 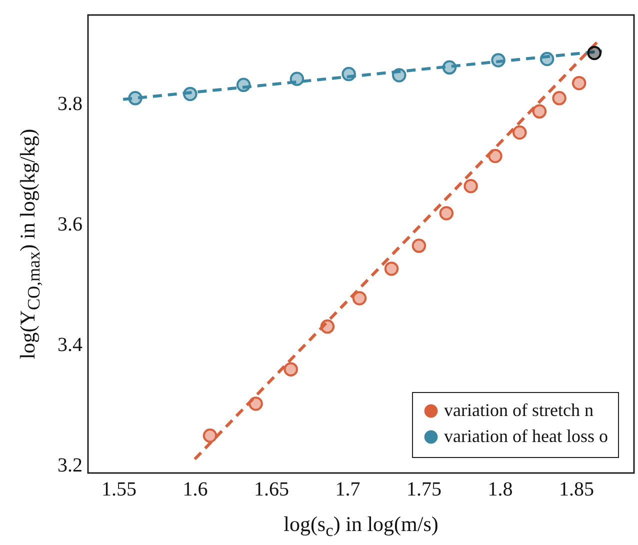 I want to click on x-axis-title: log(s$_{c}$) in log(m/s), so click(x=361, y=527).